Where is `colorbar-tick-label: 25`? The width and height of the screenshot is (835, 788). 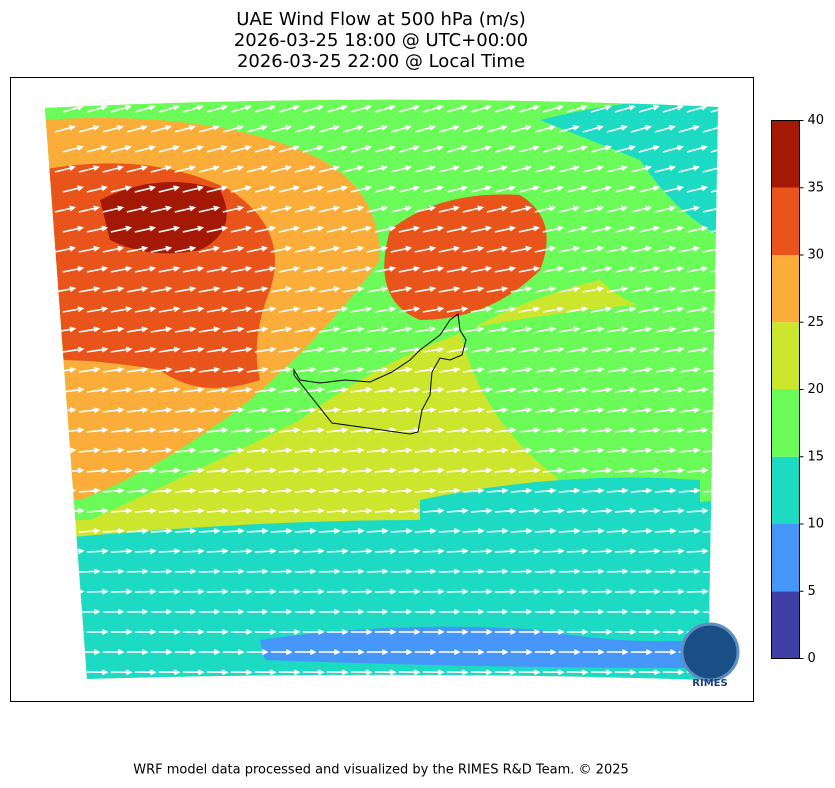
colorbar-tick-label: 25 is located at coordinates (816, 322).